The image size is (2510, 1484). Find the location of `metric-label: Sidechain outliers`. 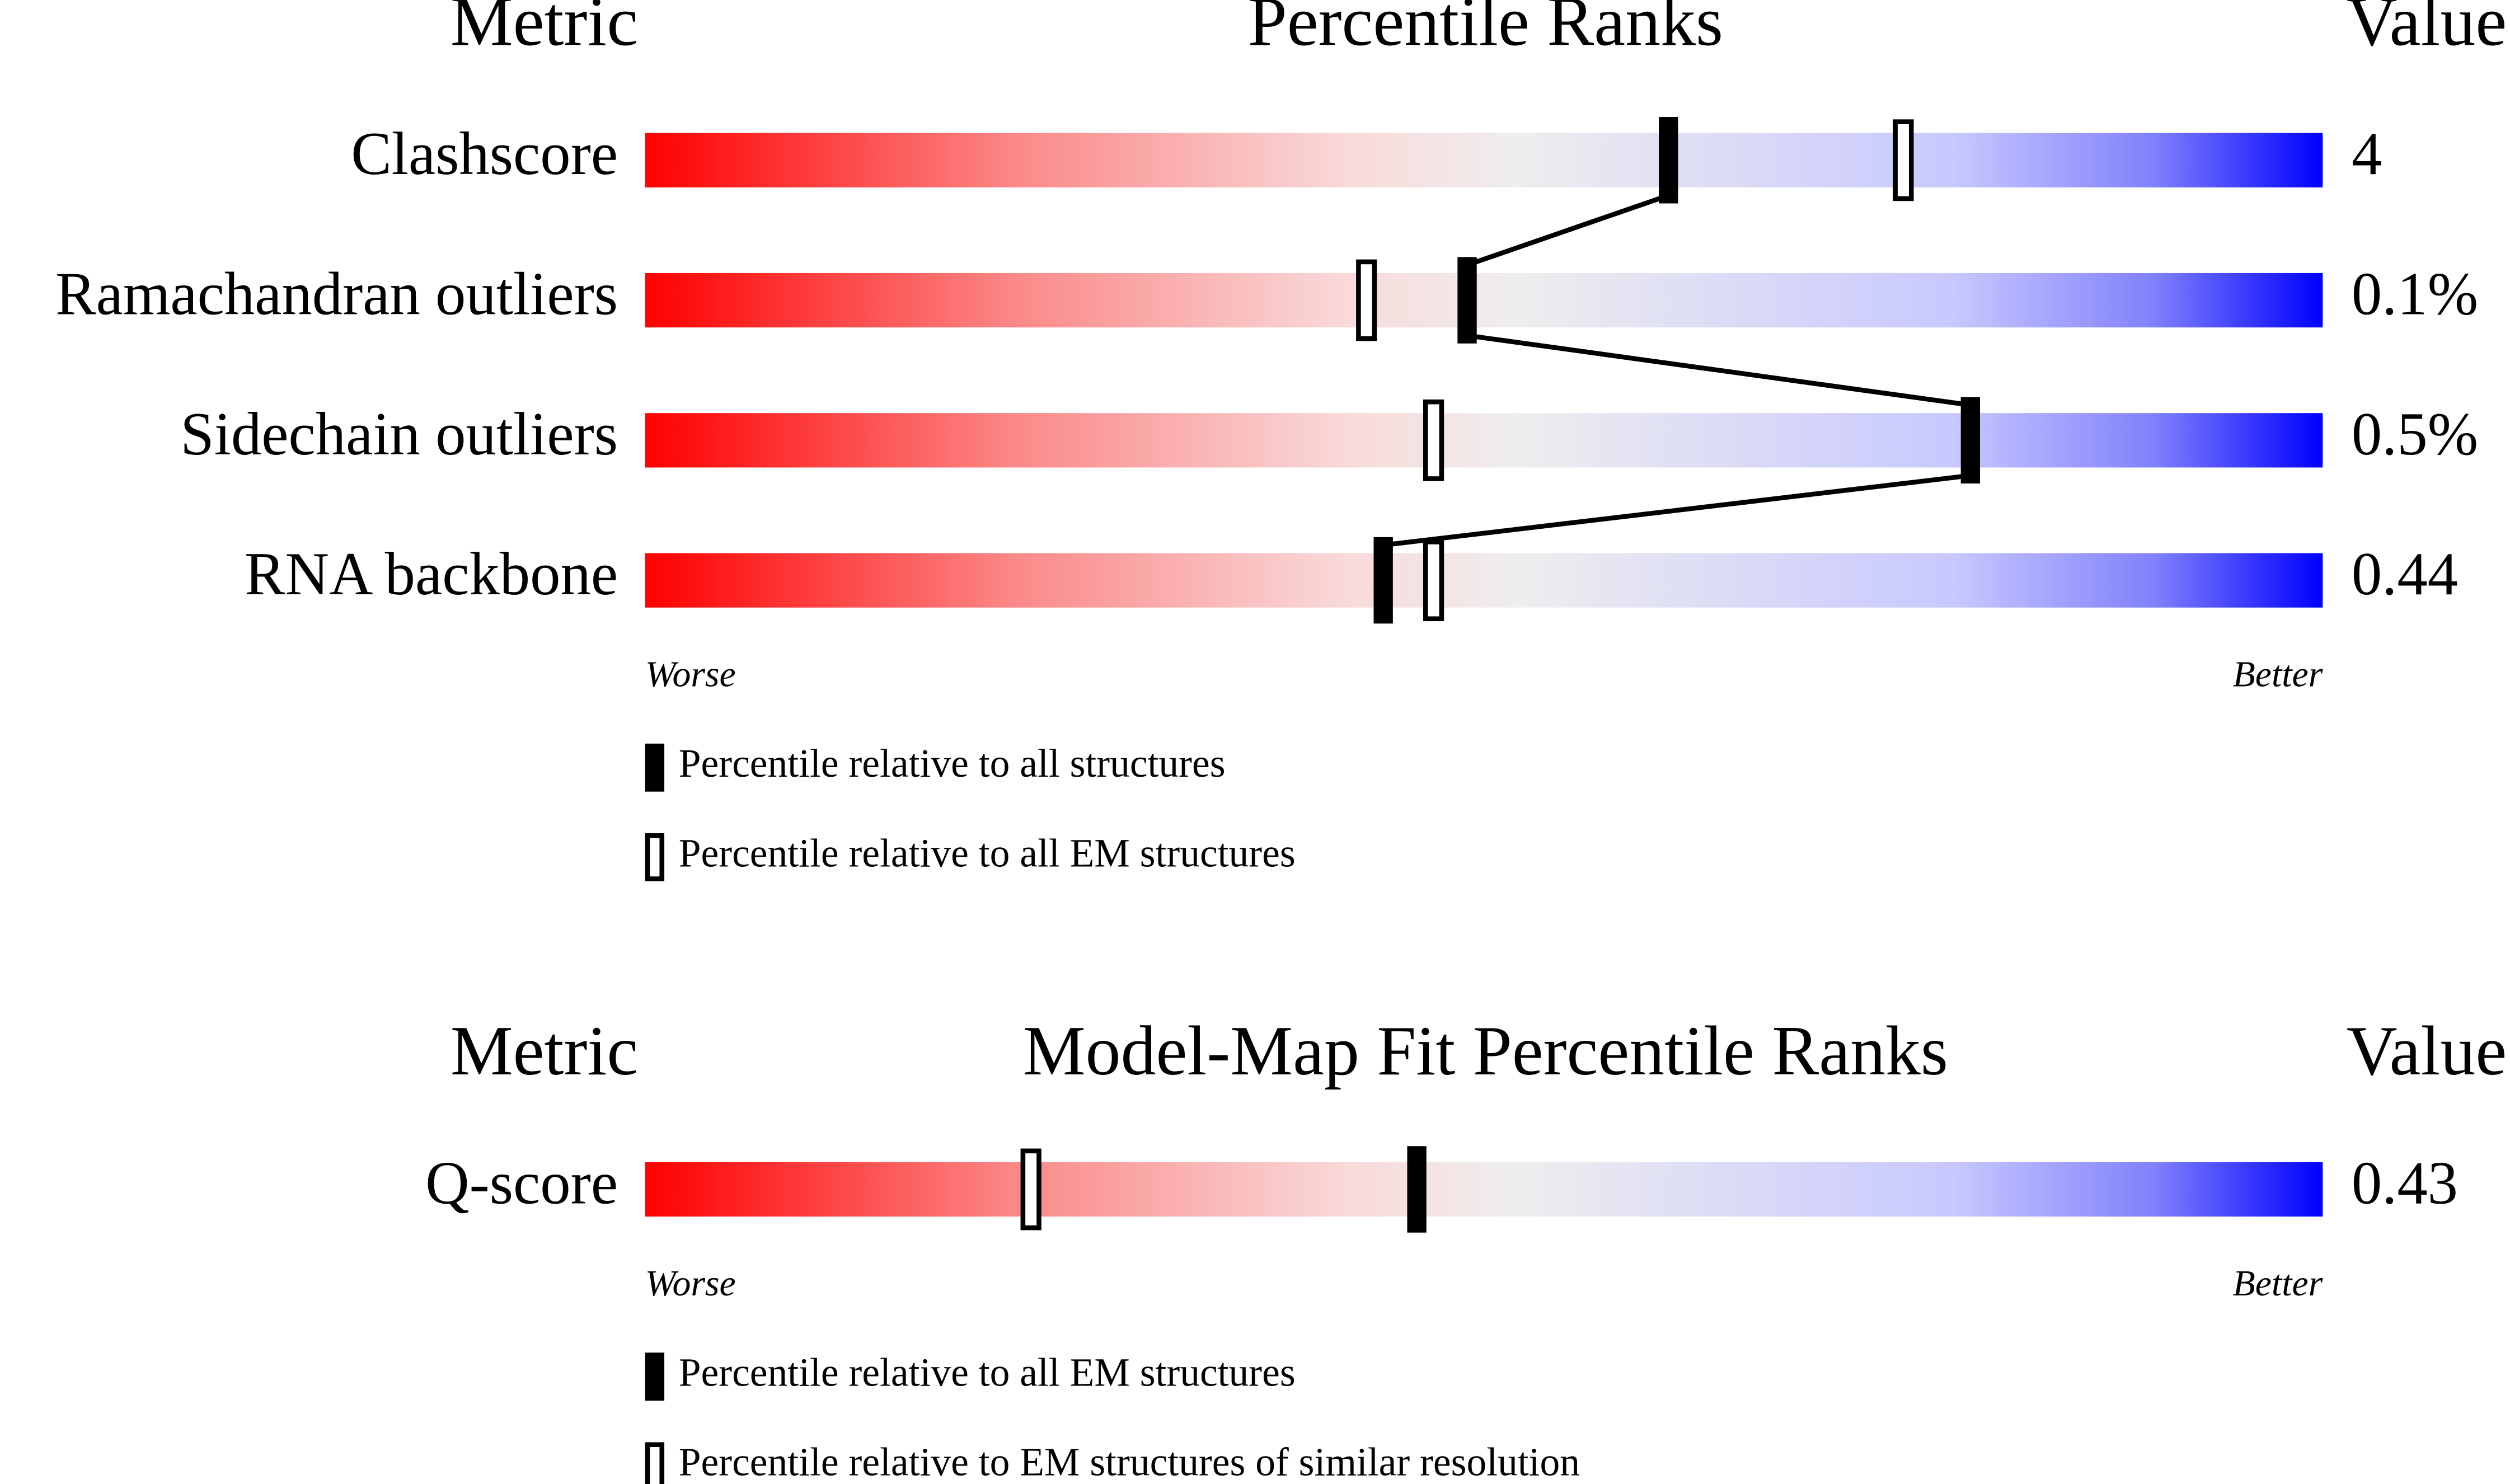

metric-label: Sidechain outliers is located at coordinates (399, 434).